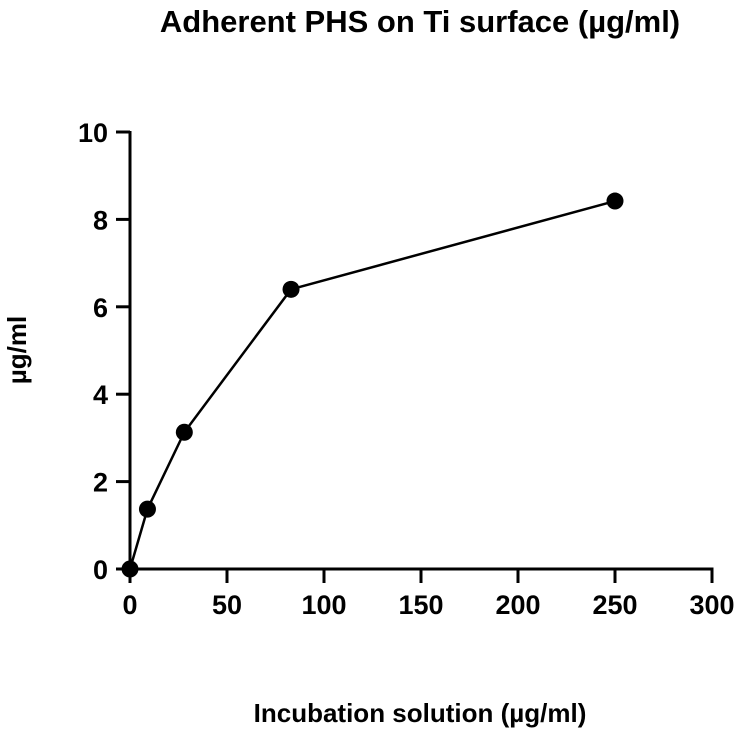 Image resolution: width=741 pixels, height=732 pixels. Describe the element at coordinates (227, 605) in the screenshot. I see `x-tick-label: 50` at that location.